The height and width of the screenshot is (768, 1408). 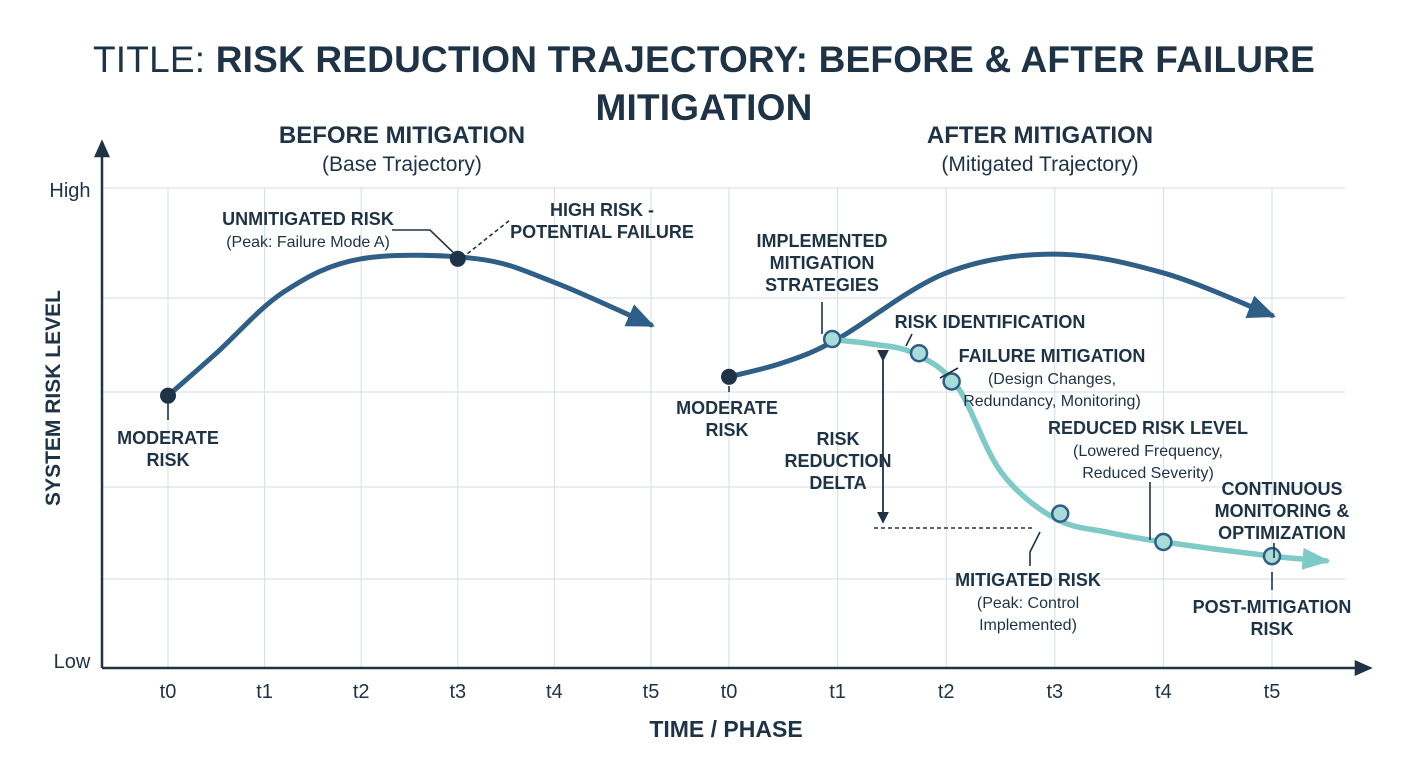 I want to click on annotation-line: MITIGATED RISK, so click(x=1028, y=580).